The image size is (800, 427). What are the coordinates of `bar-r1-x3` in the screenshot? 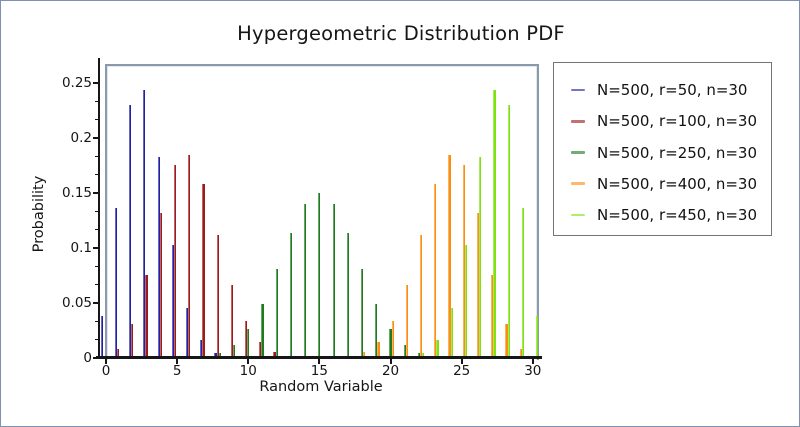 It's located at (146, 316).